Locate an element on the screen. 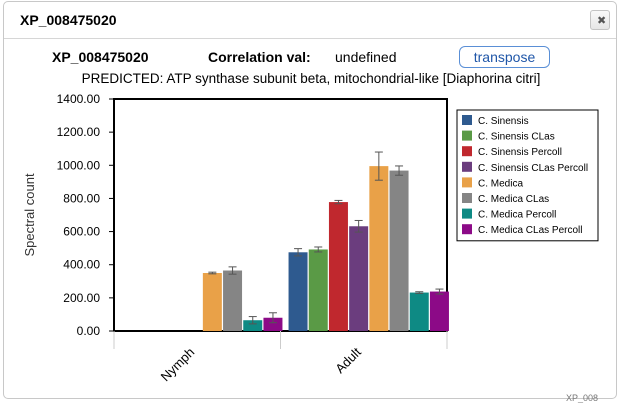 The width and height of the screenshot is (620, 403). legend-entry: C. Medica CLas Percoll is located at coordinates (530, 230).